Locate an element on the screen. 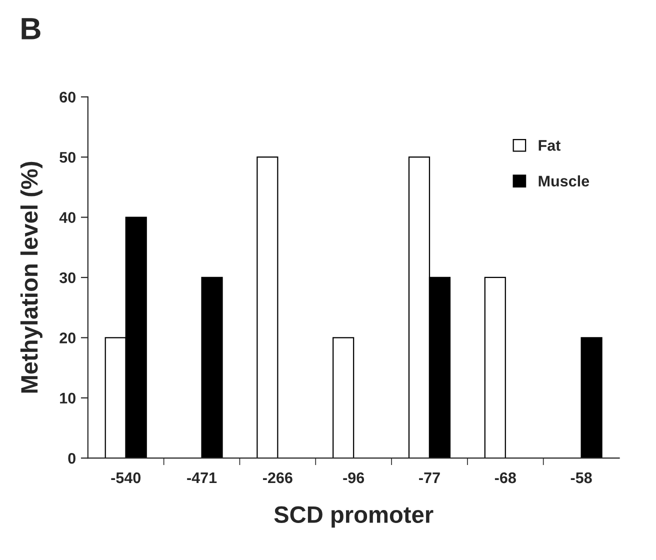  legend-label: Muscle is located at coordinates (564, 181).